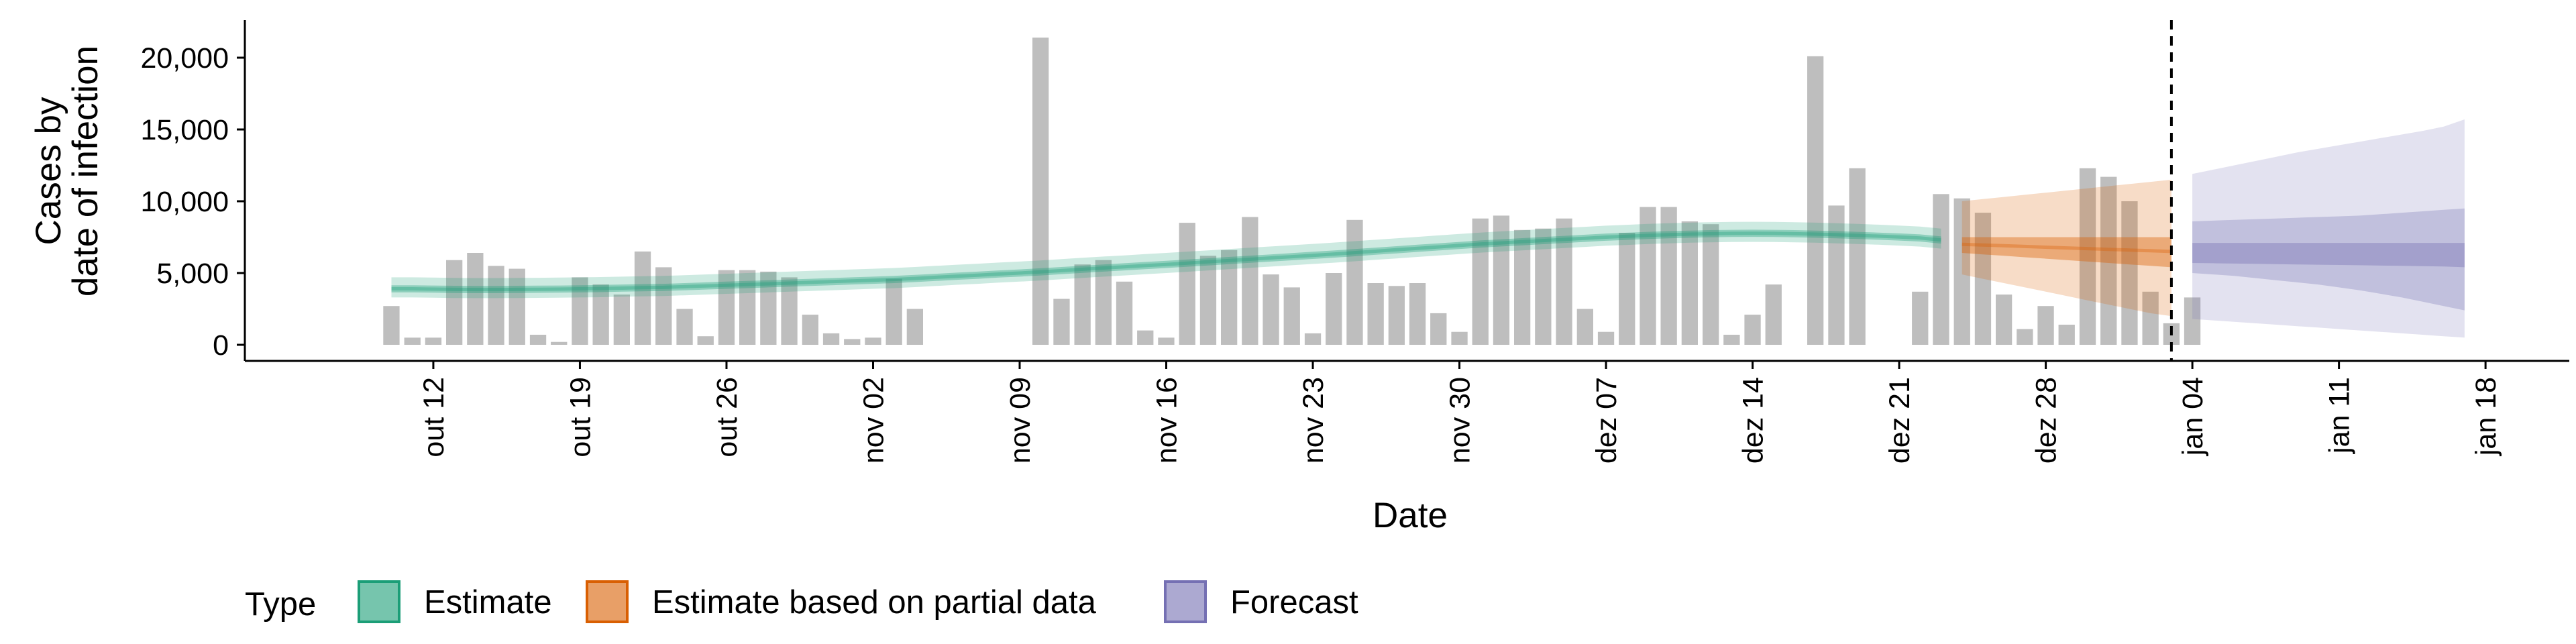 The image size is (2576, 644). What do you see at coordinates (1185, 601) in the screenshot?
I see `legend-key-forecast` at bounding box center [1185, 601].